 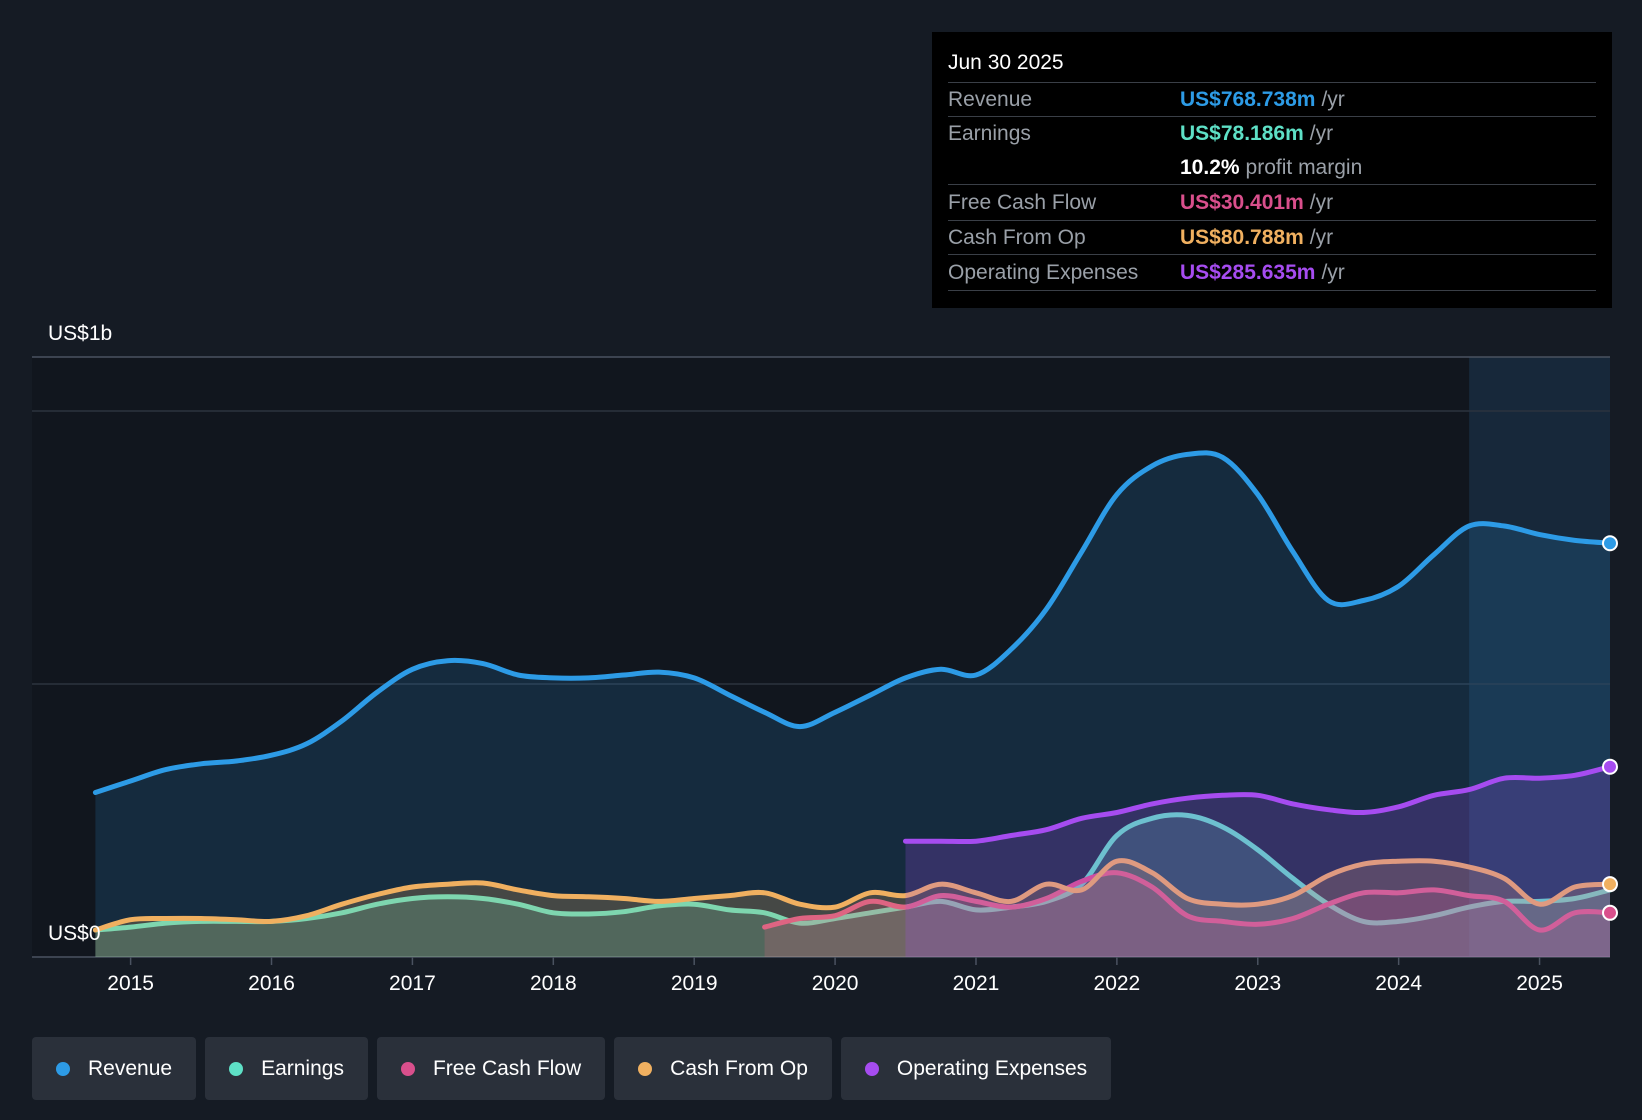 What do you see at coordinates (1539, 657) in the screenshot?
I see `forecast-region` at bounding box center [1539, 657].